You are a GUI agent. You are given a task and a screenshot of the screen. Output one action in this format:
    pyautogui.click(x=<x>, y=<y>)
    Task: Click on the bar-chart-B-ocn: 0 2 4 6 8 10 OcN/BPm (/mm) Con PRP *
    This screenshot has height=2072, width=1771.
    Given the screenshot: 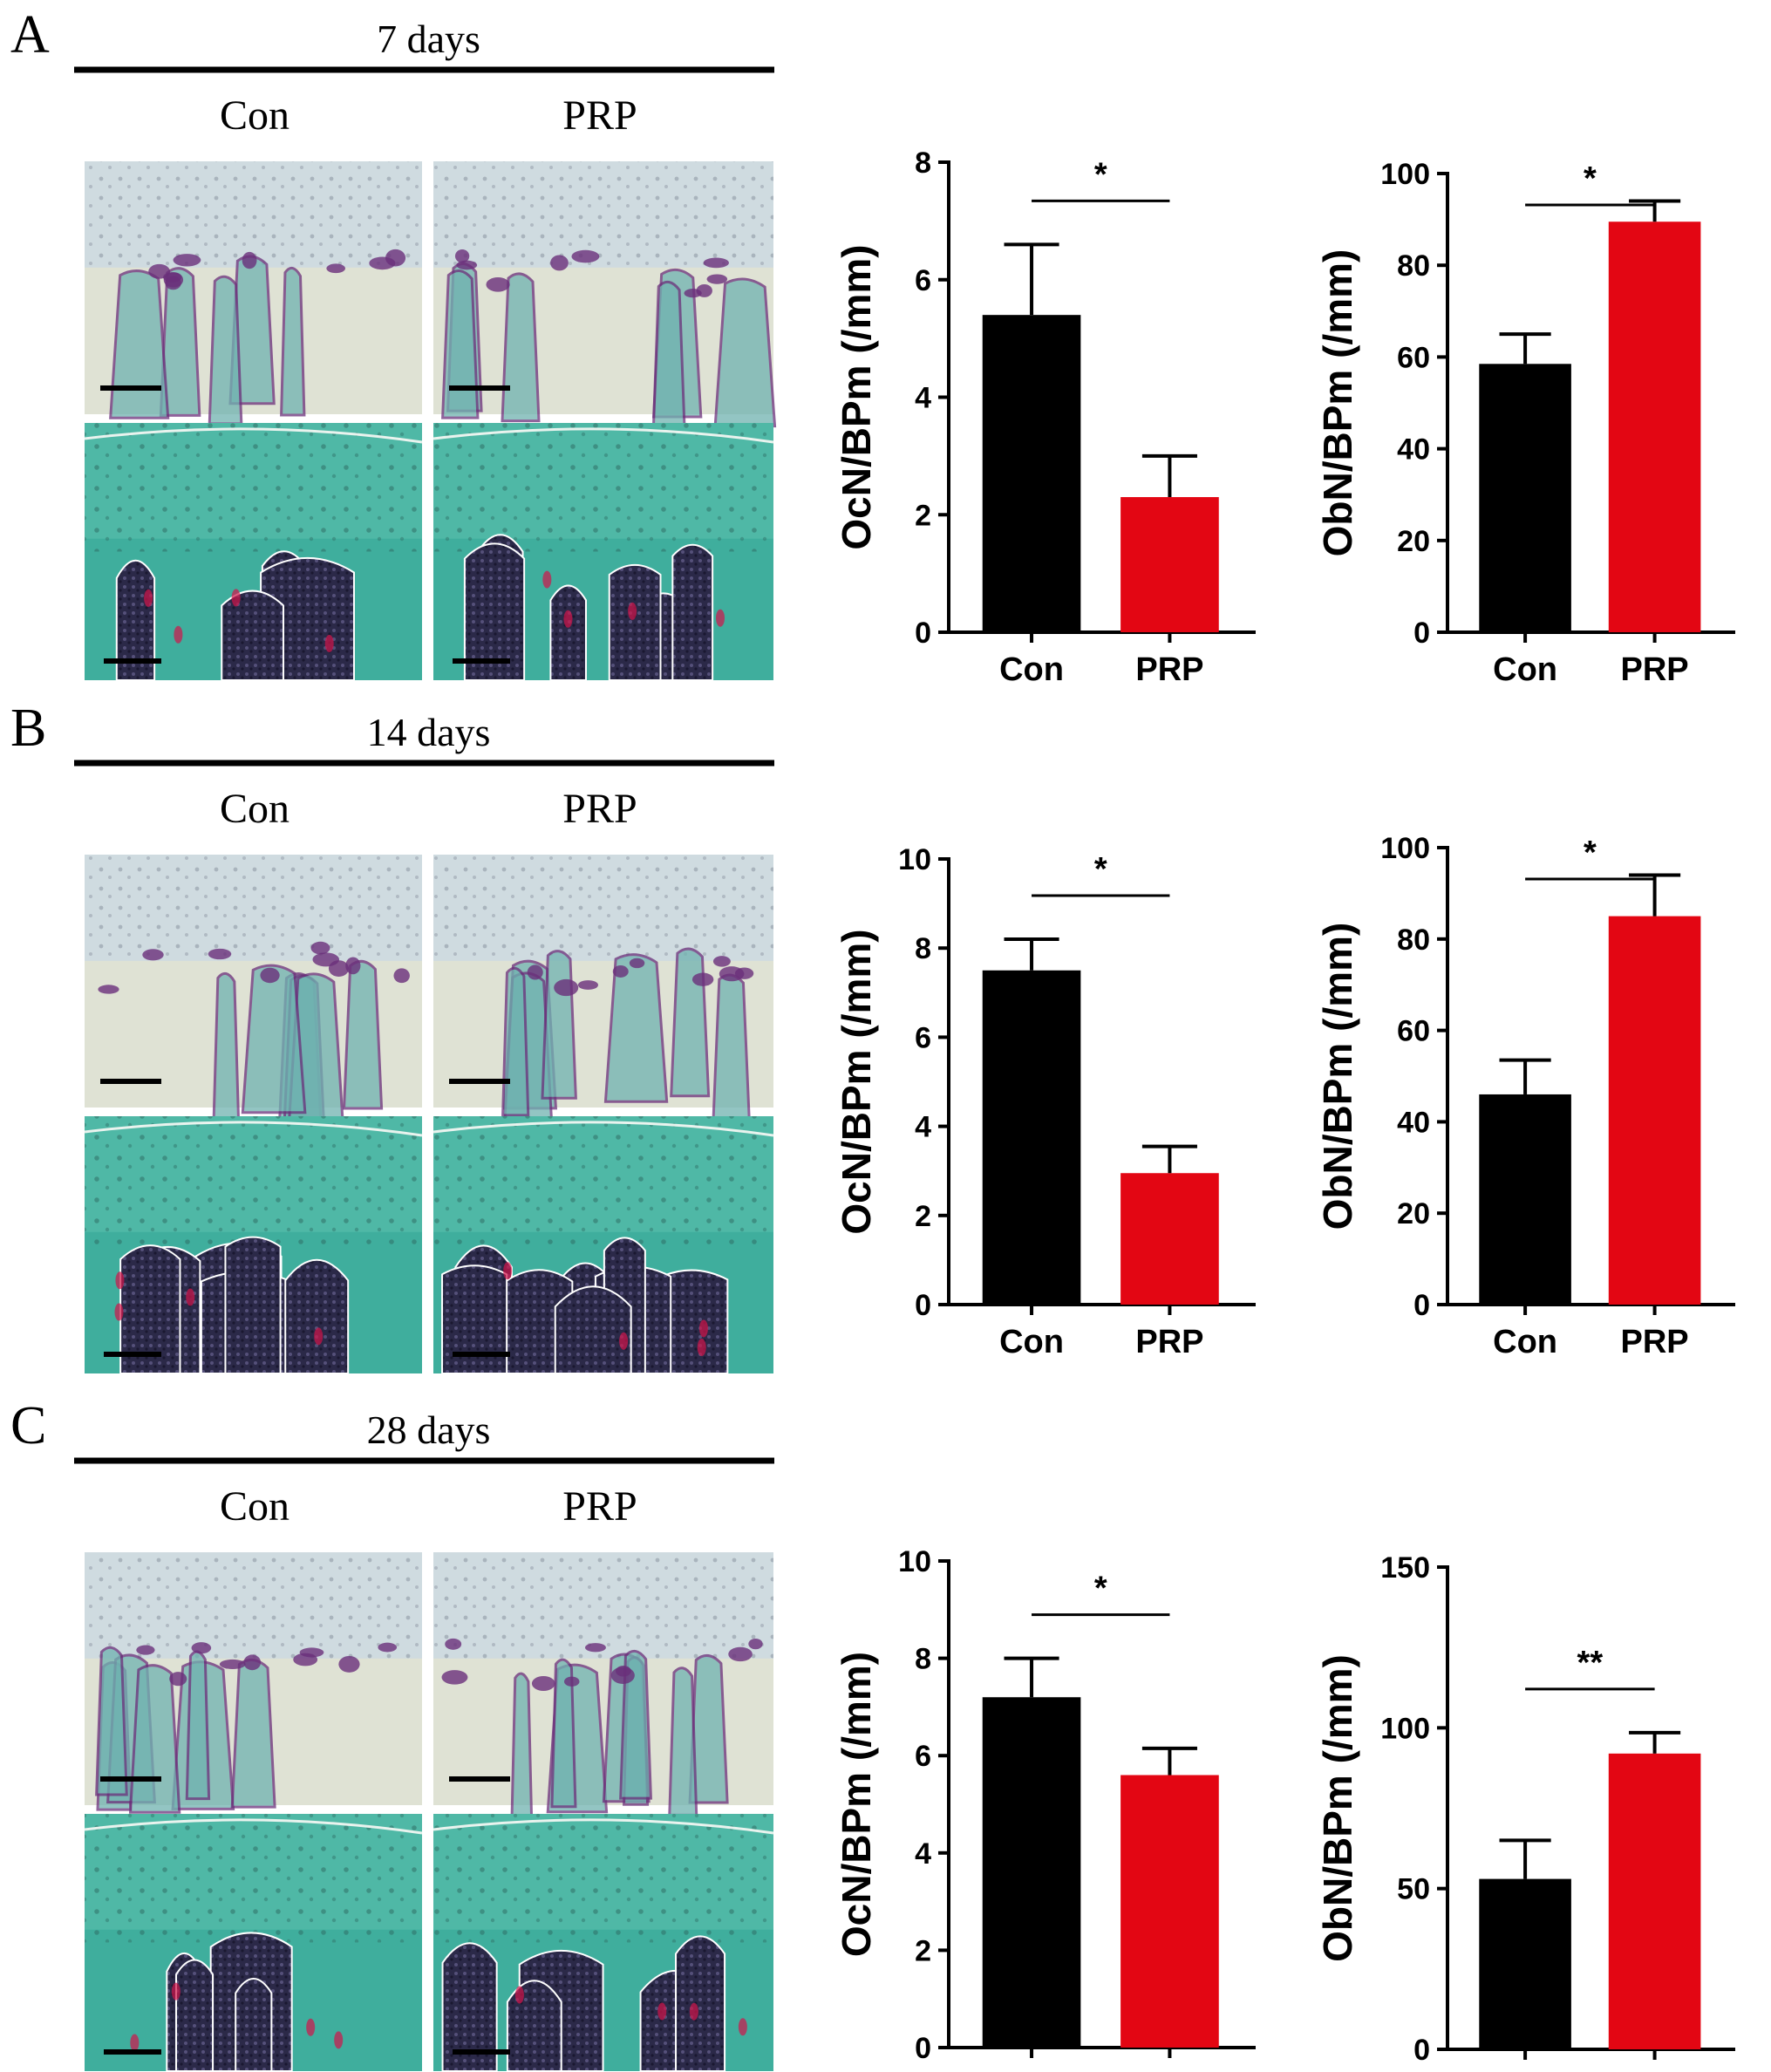 What is the action you would take?
    pyautogui.click(x=1045, y=1101)
    